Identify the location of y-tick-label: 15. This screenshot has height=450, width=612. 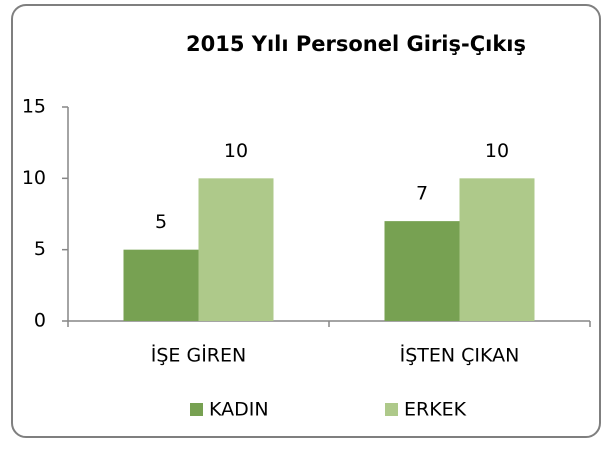
(34, 107).